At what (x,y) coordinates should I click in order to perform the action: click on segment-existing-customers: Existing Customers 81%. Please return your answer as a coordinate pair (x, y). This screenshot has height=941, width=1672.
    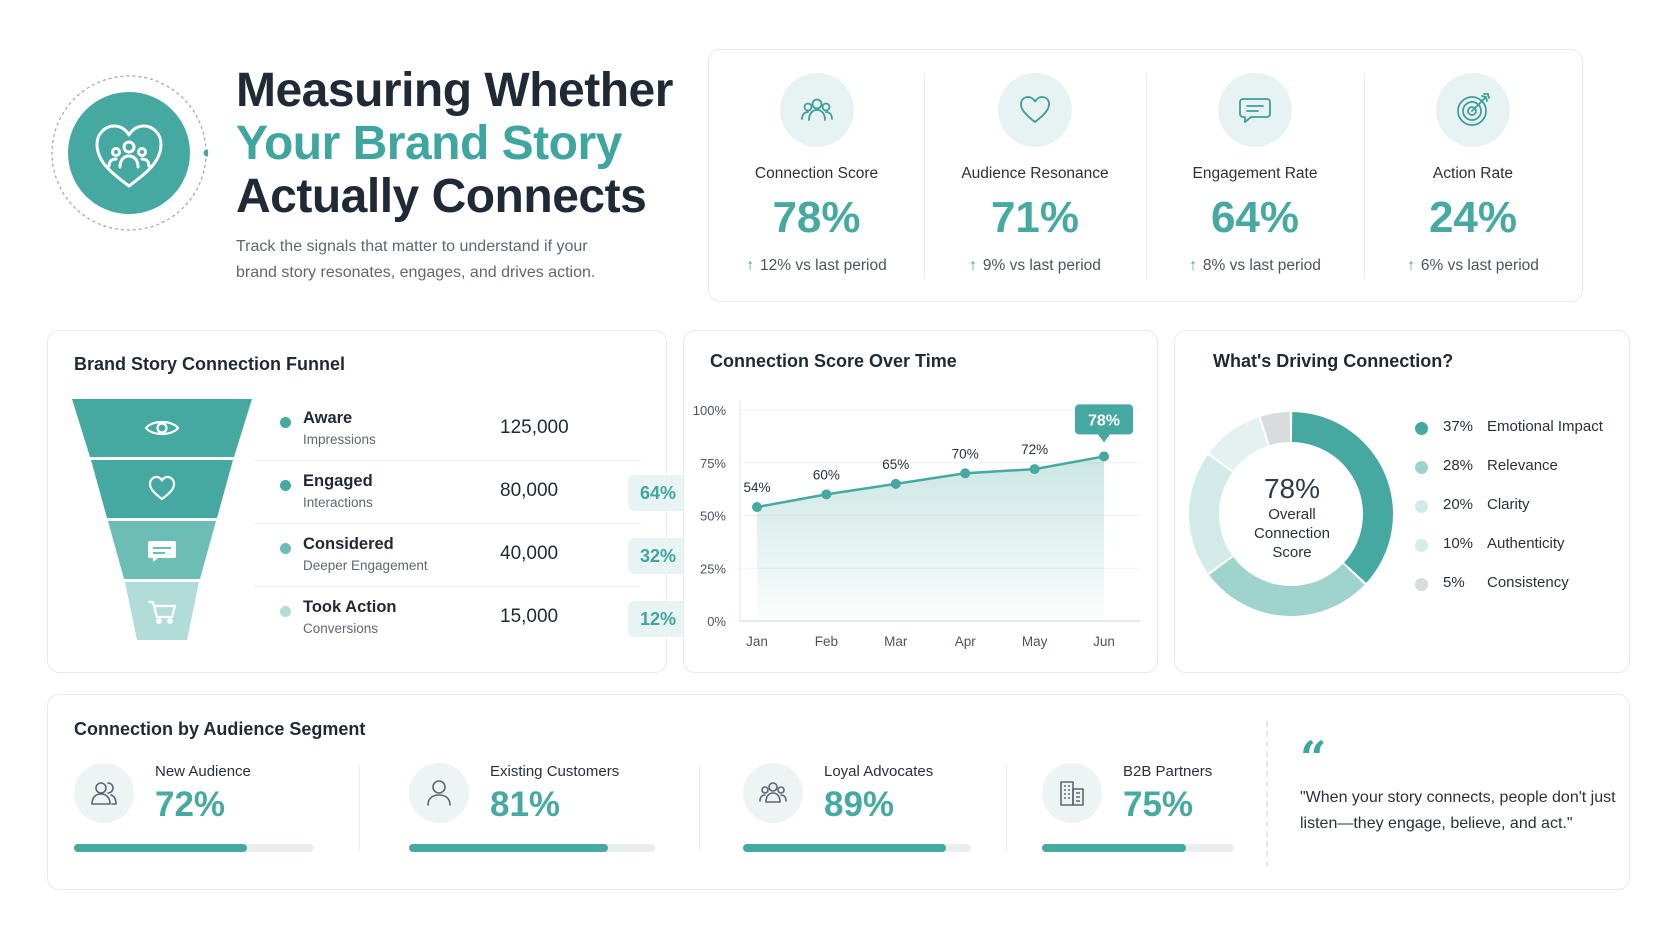
    Looking at the image, I should click on (532, 793).